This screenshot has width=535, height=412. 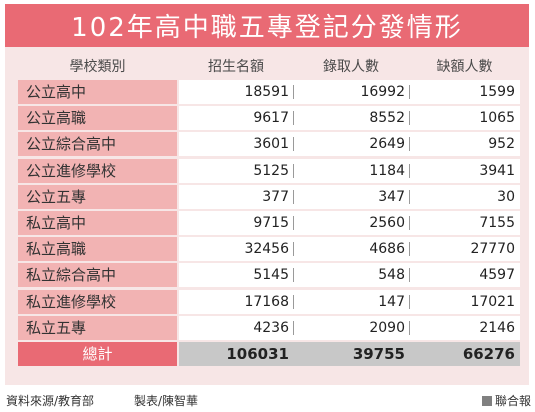 I want to click on value-band: 9617 8552 1065, so click(x=349, y=118).